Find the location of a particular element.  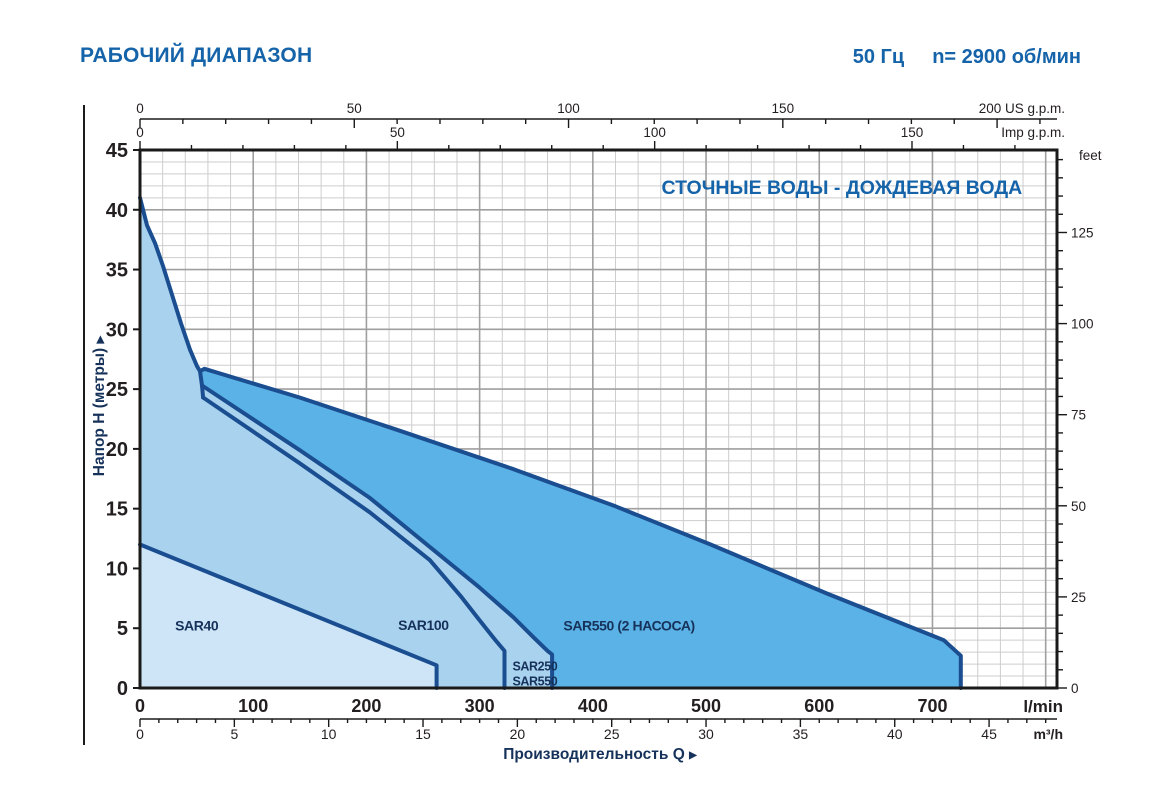

sar250-550-top-curve is located at coordinates (377, 536).